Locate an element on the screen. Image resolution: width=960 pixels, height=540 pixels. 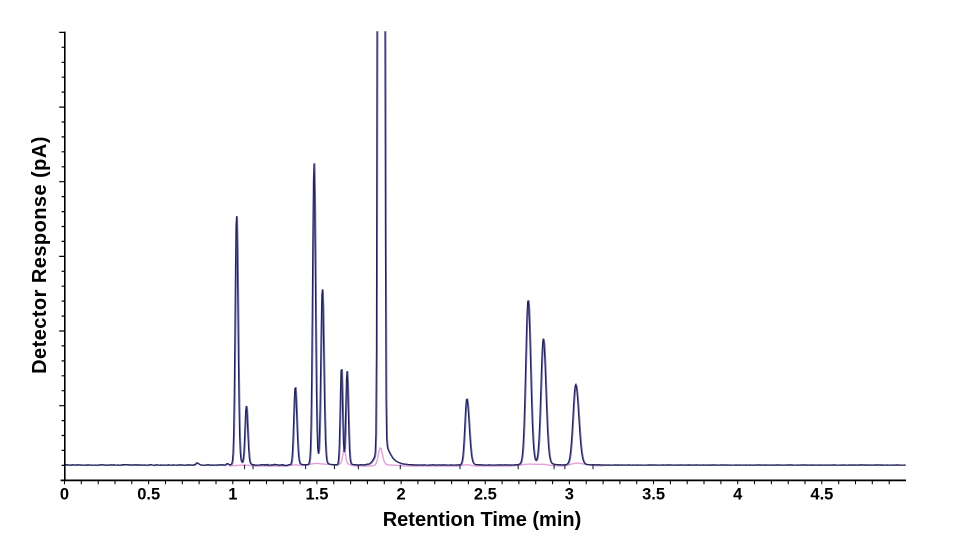
svg-text: Detector Response (pA) is located at coordinates (40, 255).